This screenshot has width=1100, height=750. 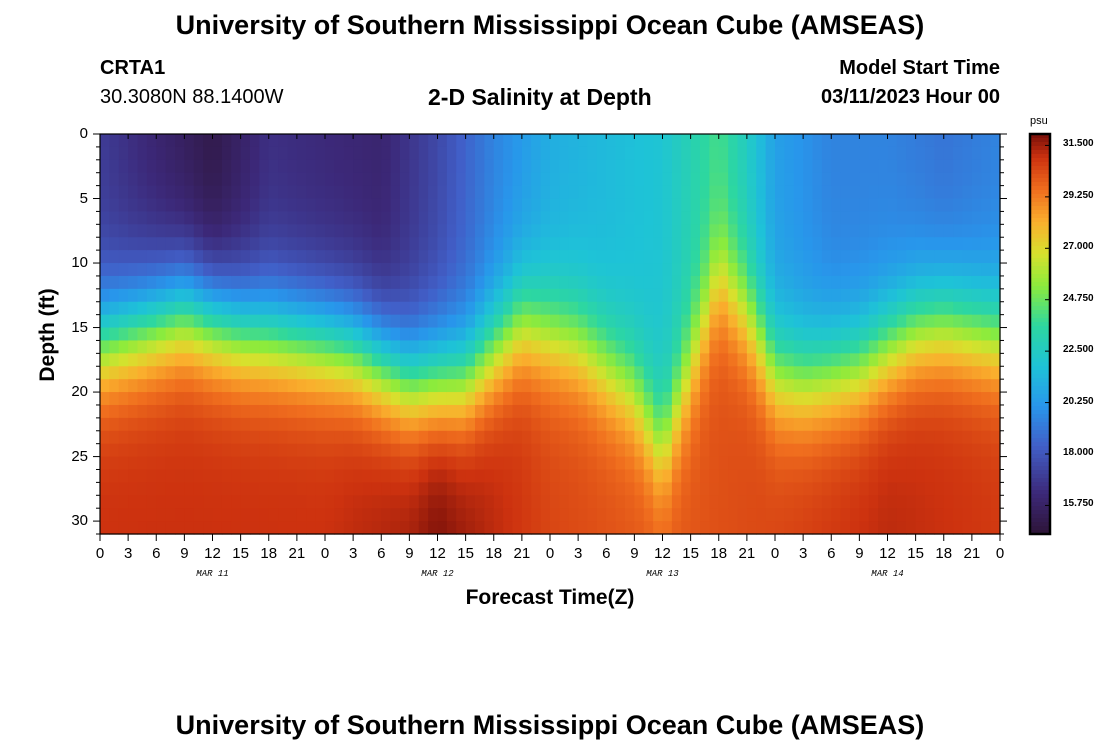 I want to click on date-label: MAR 14, so click(x=887, y=574).